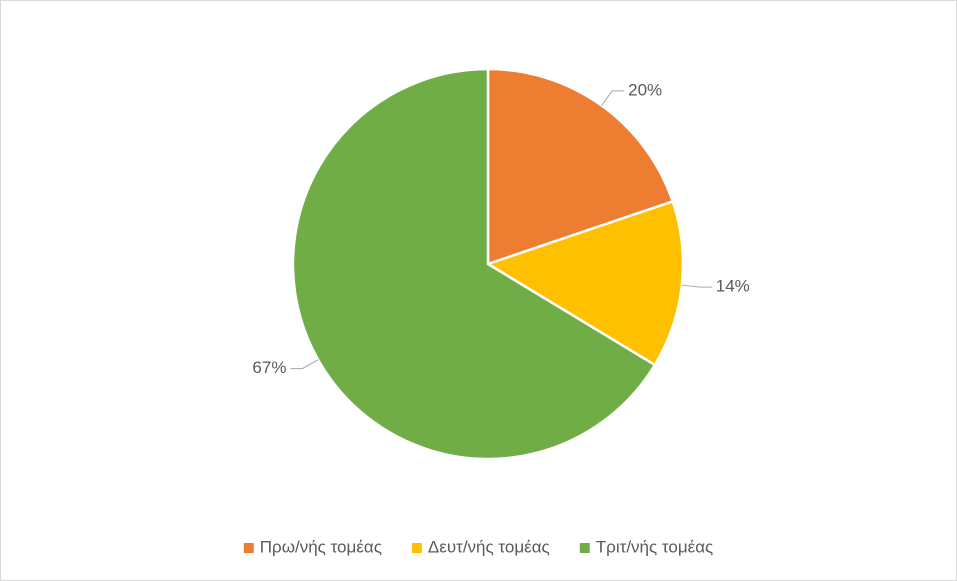 This screenshot has width=957, height=581. I want to click on legend-label: Πρω/νής τομέας, so click(321, 546).